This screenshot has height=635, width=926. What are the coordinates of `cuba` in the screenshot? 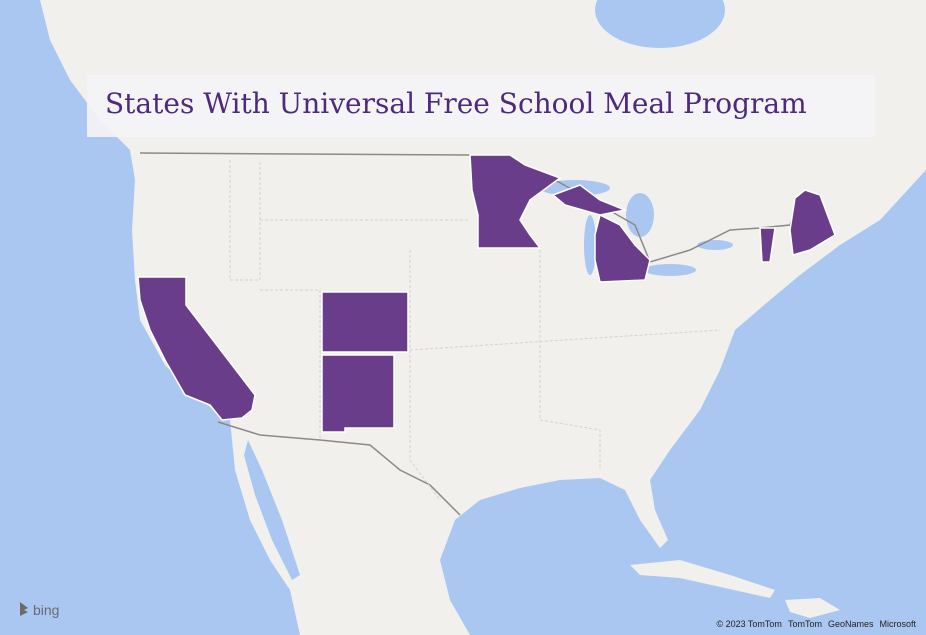 It's located at (702, 579).